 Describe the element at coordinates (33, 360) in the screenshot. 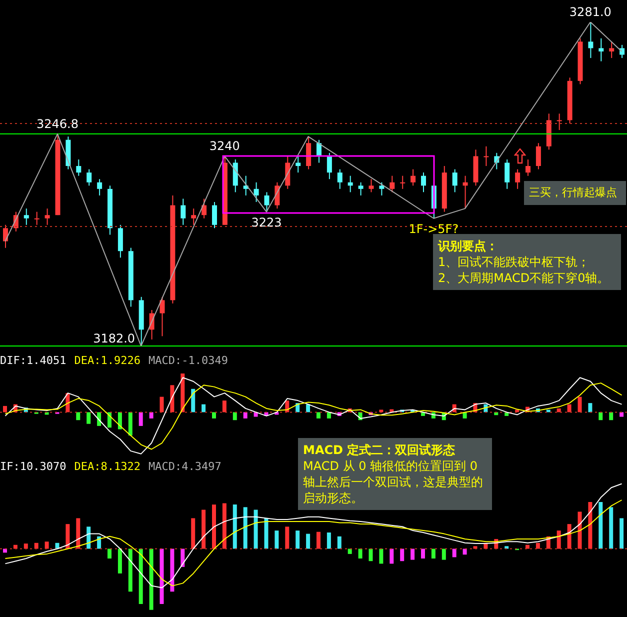

I see `text: DIF:1.4051` at that location.